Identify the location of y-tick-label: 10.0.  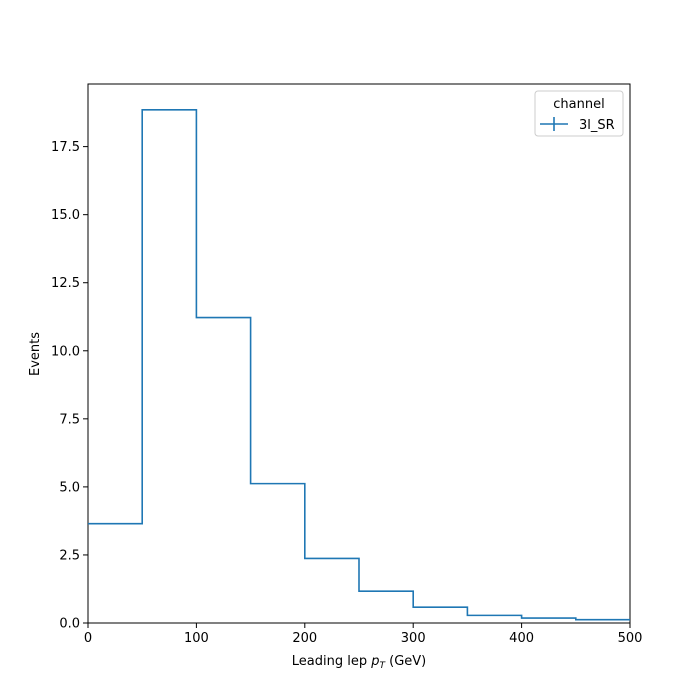
(65, 351).